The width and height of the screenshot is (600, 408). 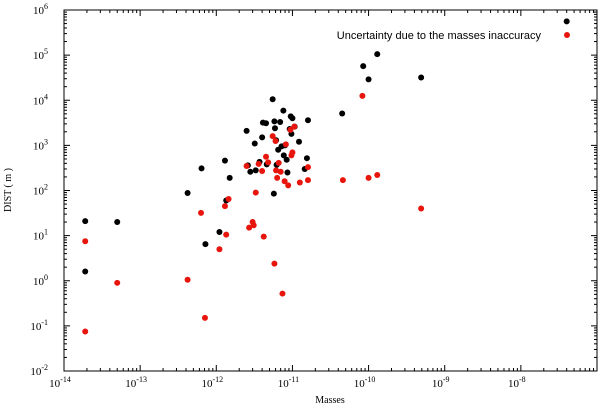 I want to click on y-tick-exponent: 2, so click(x=46, y=187).